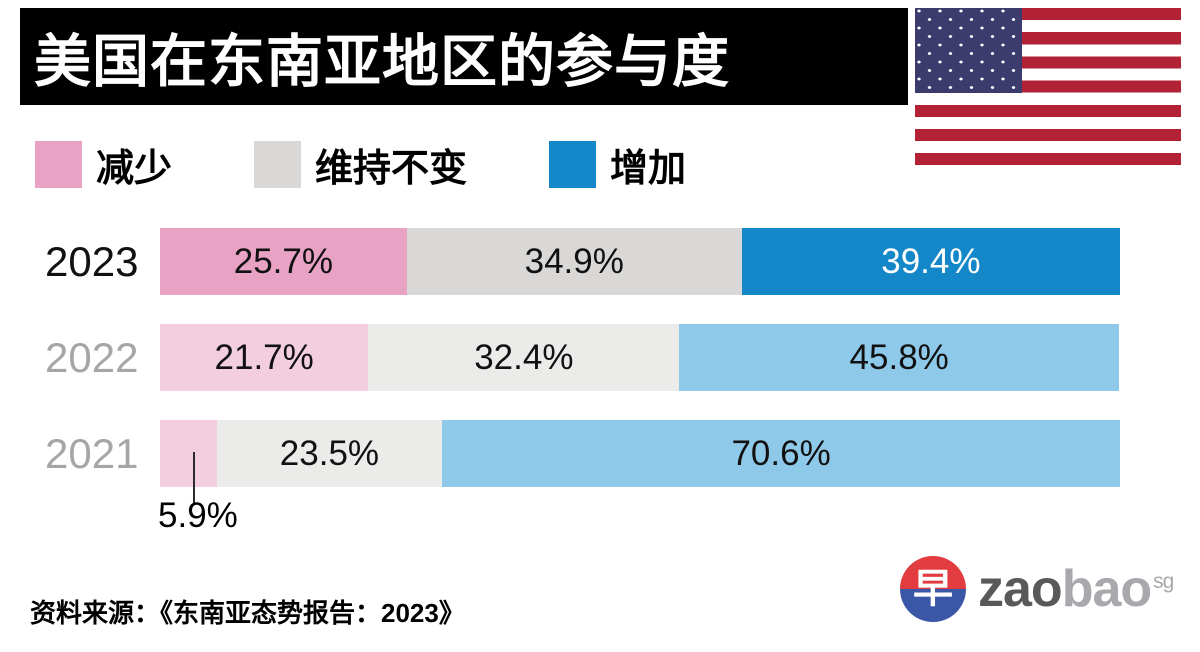 The height and width of the screenshot is (652, 1200). What do you see at coordinates (92, 357) in the screenshot?
I see `year-label: 2022` at bounding box center [92, 357].